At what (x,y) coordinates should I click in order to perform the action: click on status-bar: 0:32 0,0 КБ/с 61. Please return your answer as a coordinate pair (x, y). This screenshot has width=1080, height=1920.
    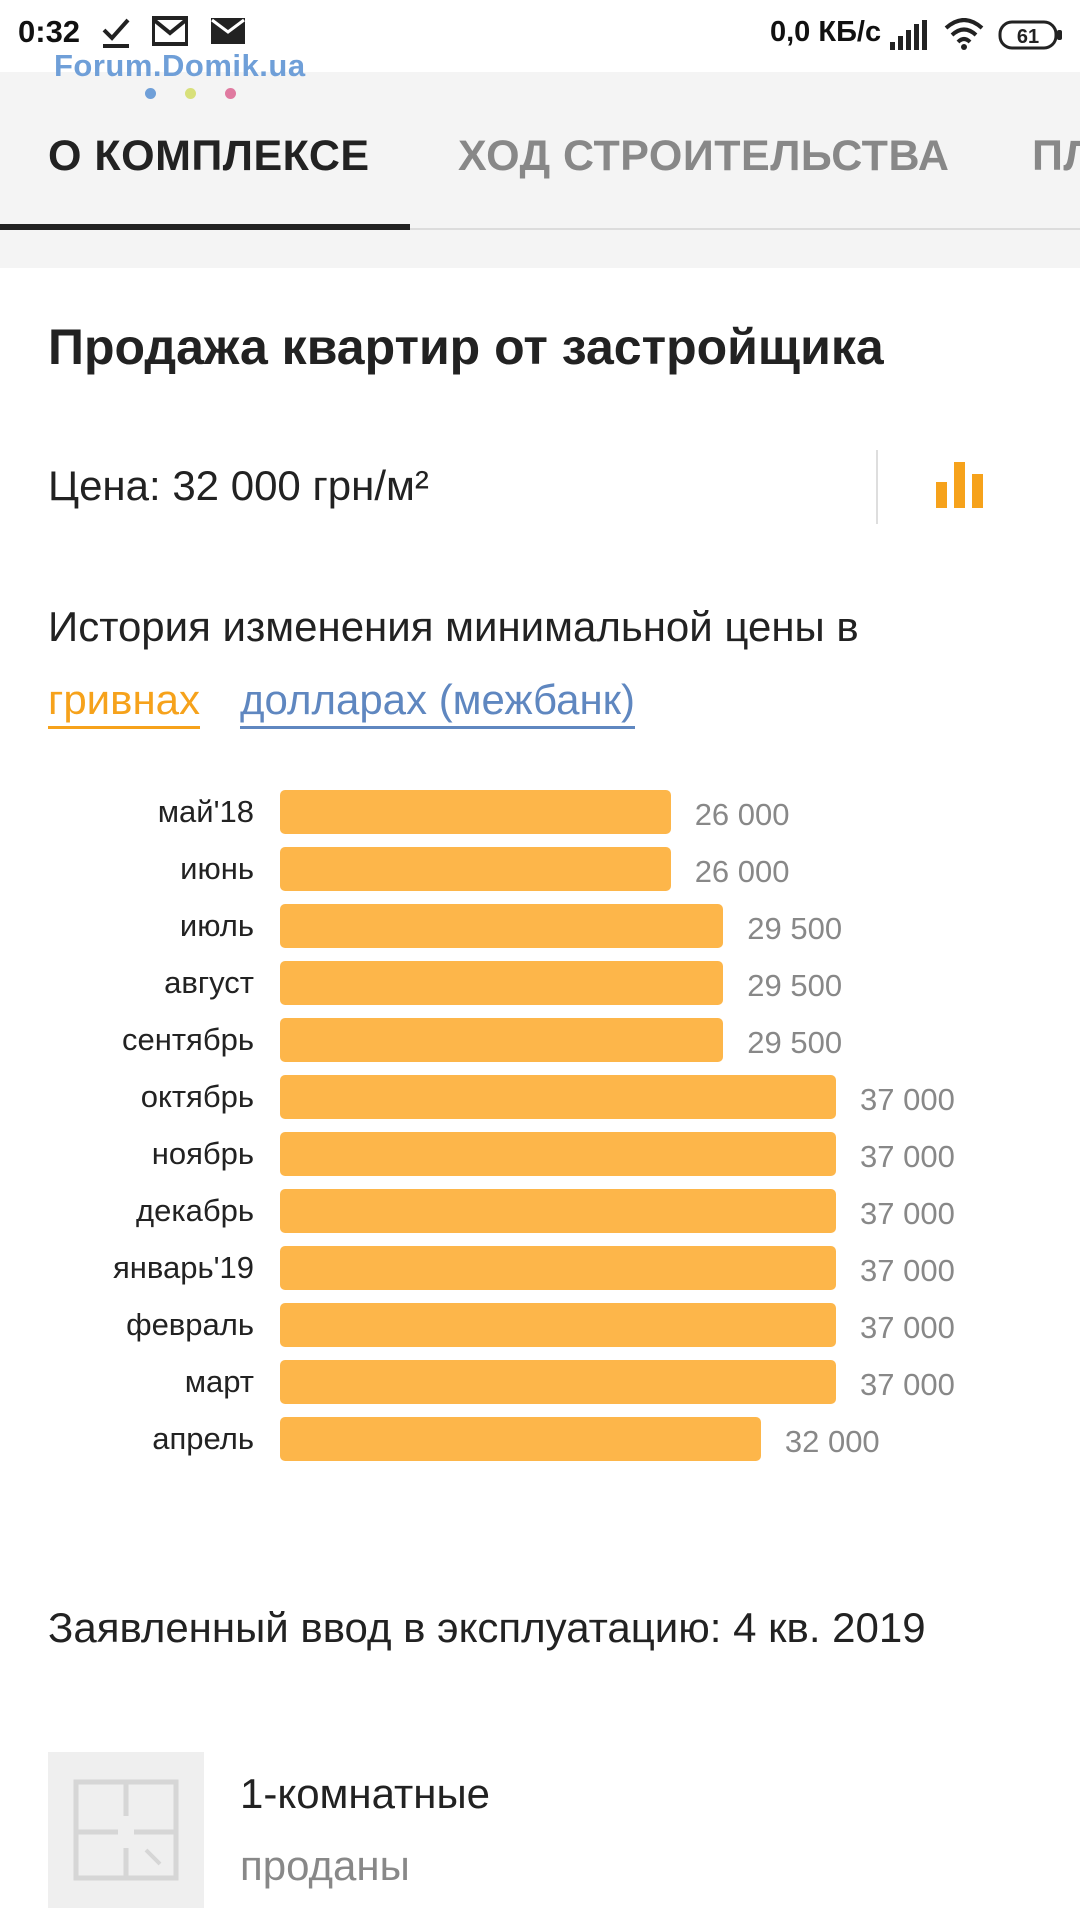
    Looking at the image, I should click on (540, 36).